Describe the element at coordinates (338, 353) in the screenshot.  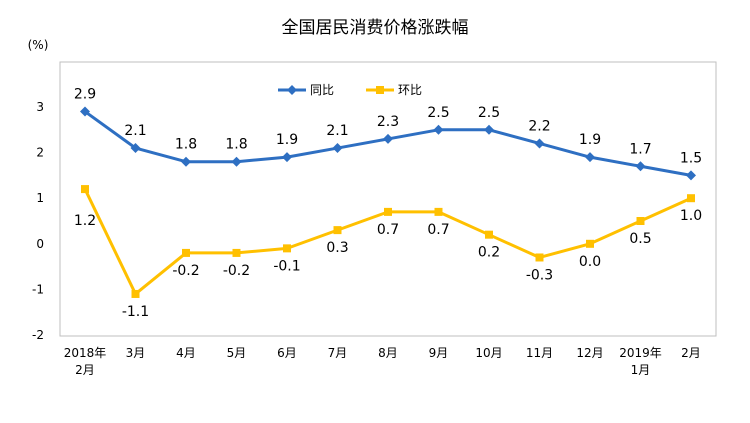
I see `x-tick-label: 7月` at that location.